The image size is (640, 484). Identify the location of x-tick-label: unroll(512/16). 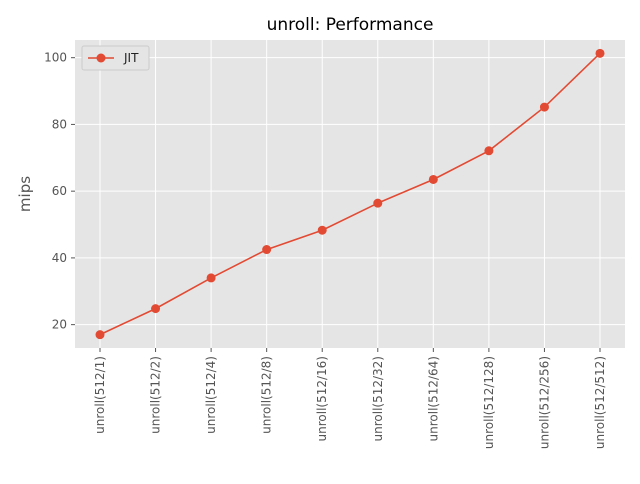
(322, 398).